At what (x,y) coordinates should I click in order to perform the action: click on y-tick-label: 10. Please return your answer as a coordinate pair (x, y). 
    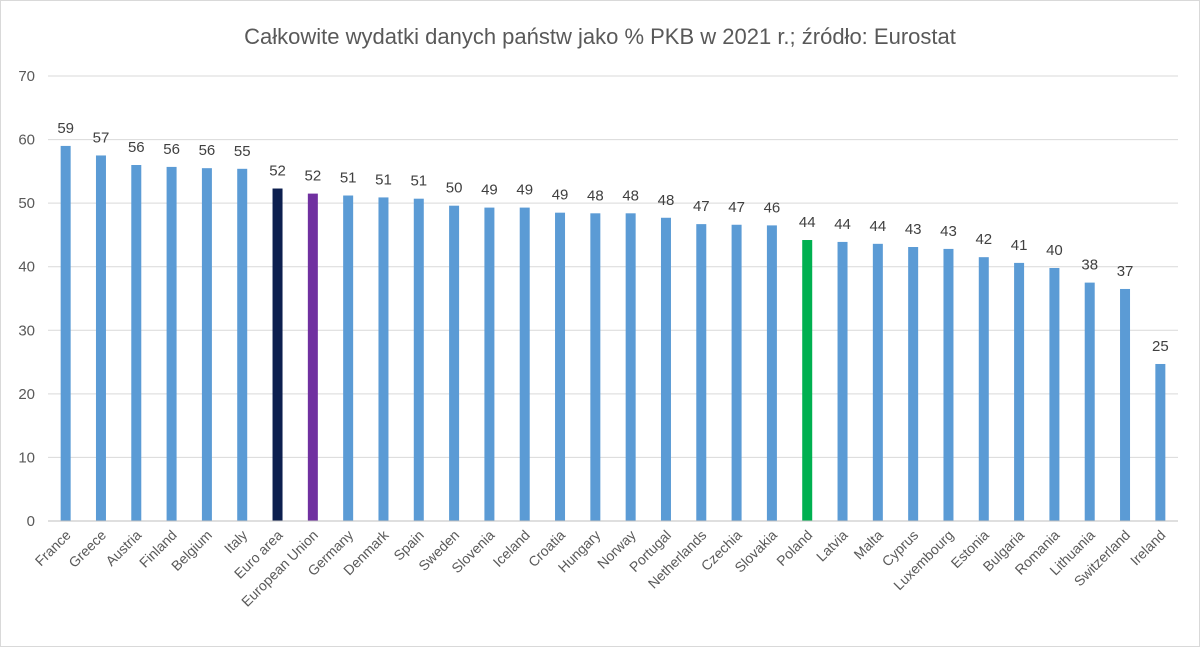
    Looking at the image, I should click on (26, 457).